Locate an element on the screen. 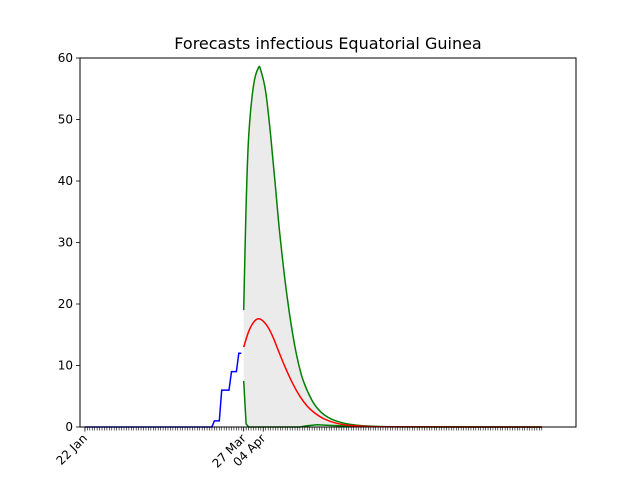 The image size is (640, 480). y-tick-label: 50 is located at coordinates (65, 120).